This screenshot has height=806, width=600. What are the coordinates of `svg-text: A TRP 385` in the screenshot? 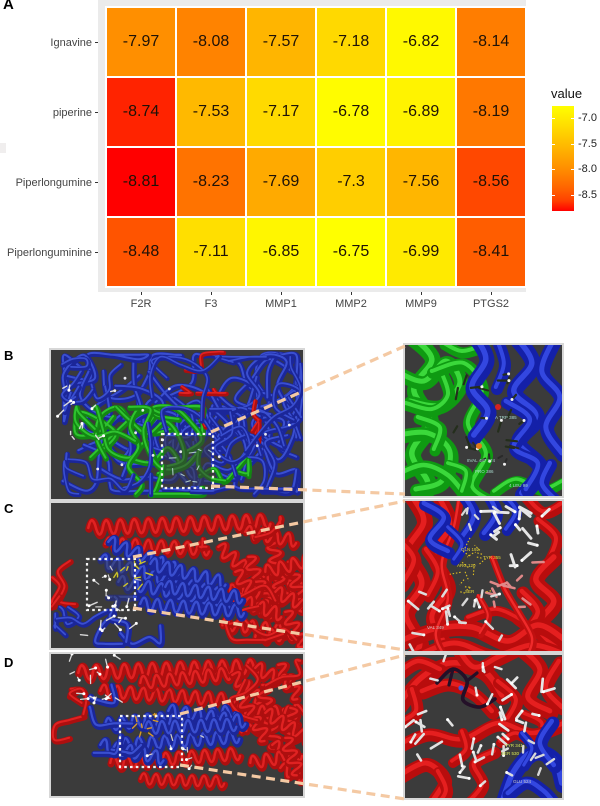 It's located at (506, 417).